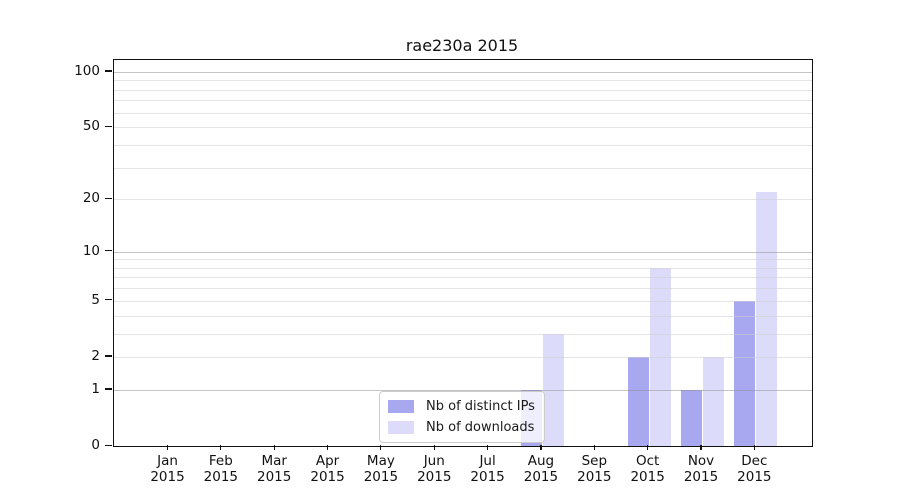  What do you see at coordinates (95, 355) in the screenshot?
I see `y-tick-label: 2` at bounding box center [95, 355].